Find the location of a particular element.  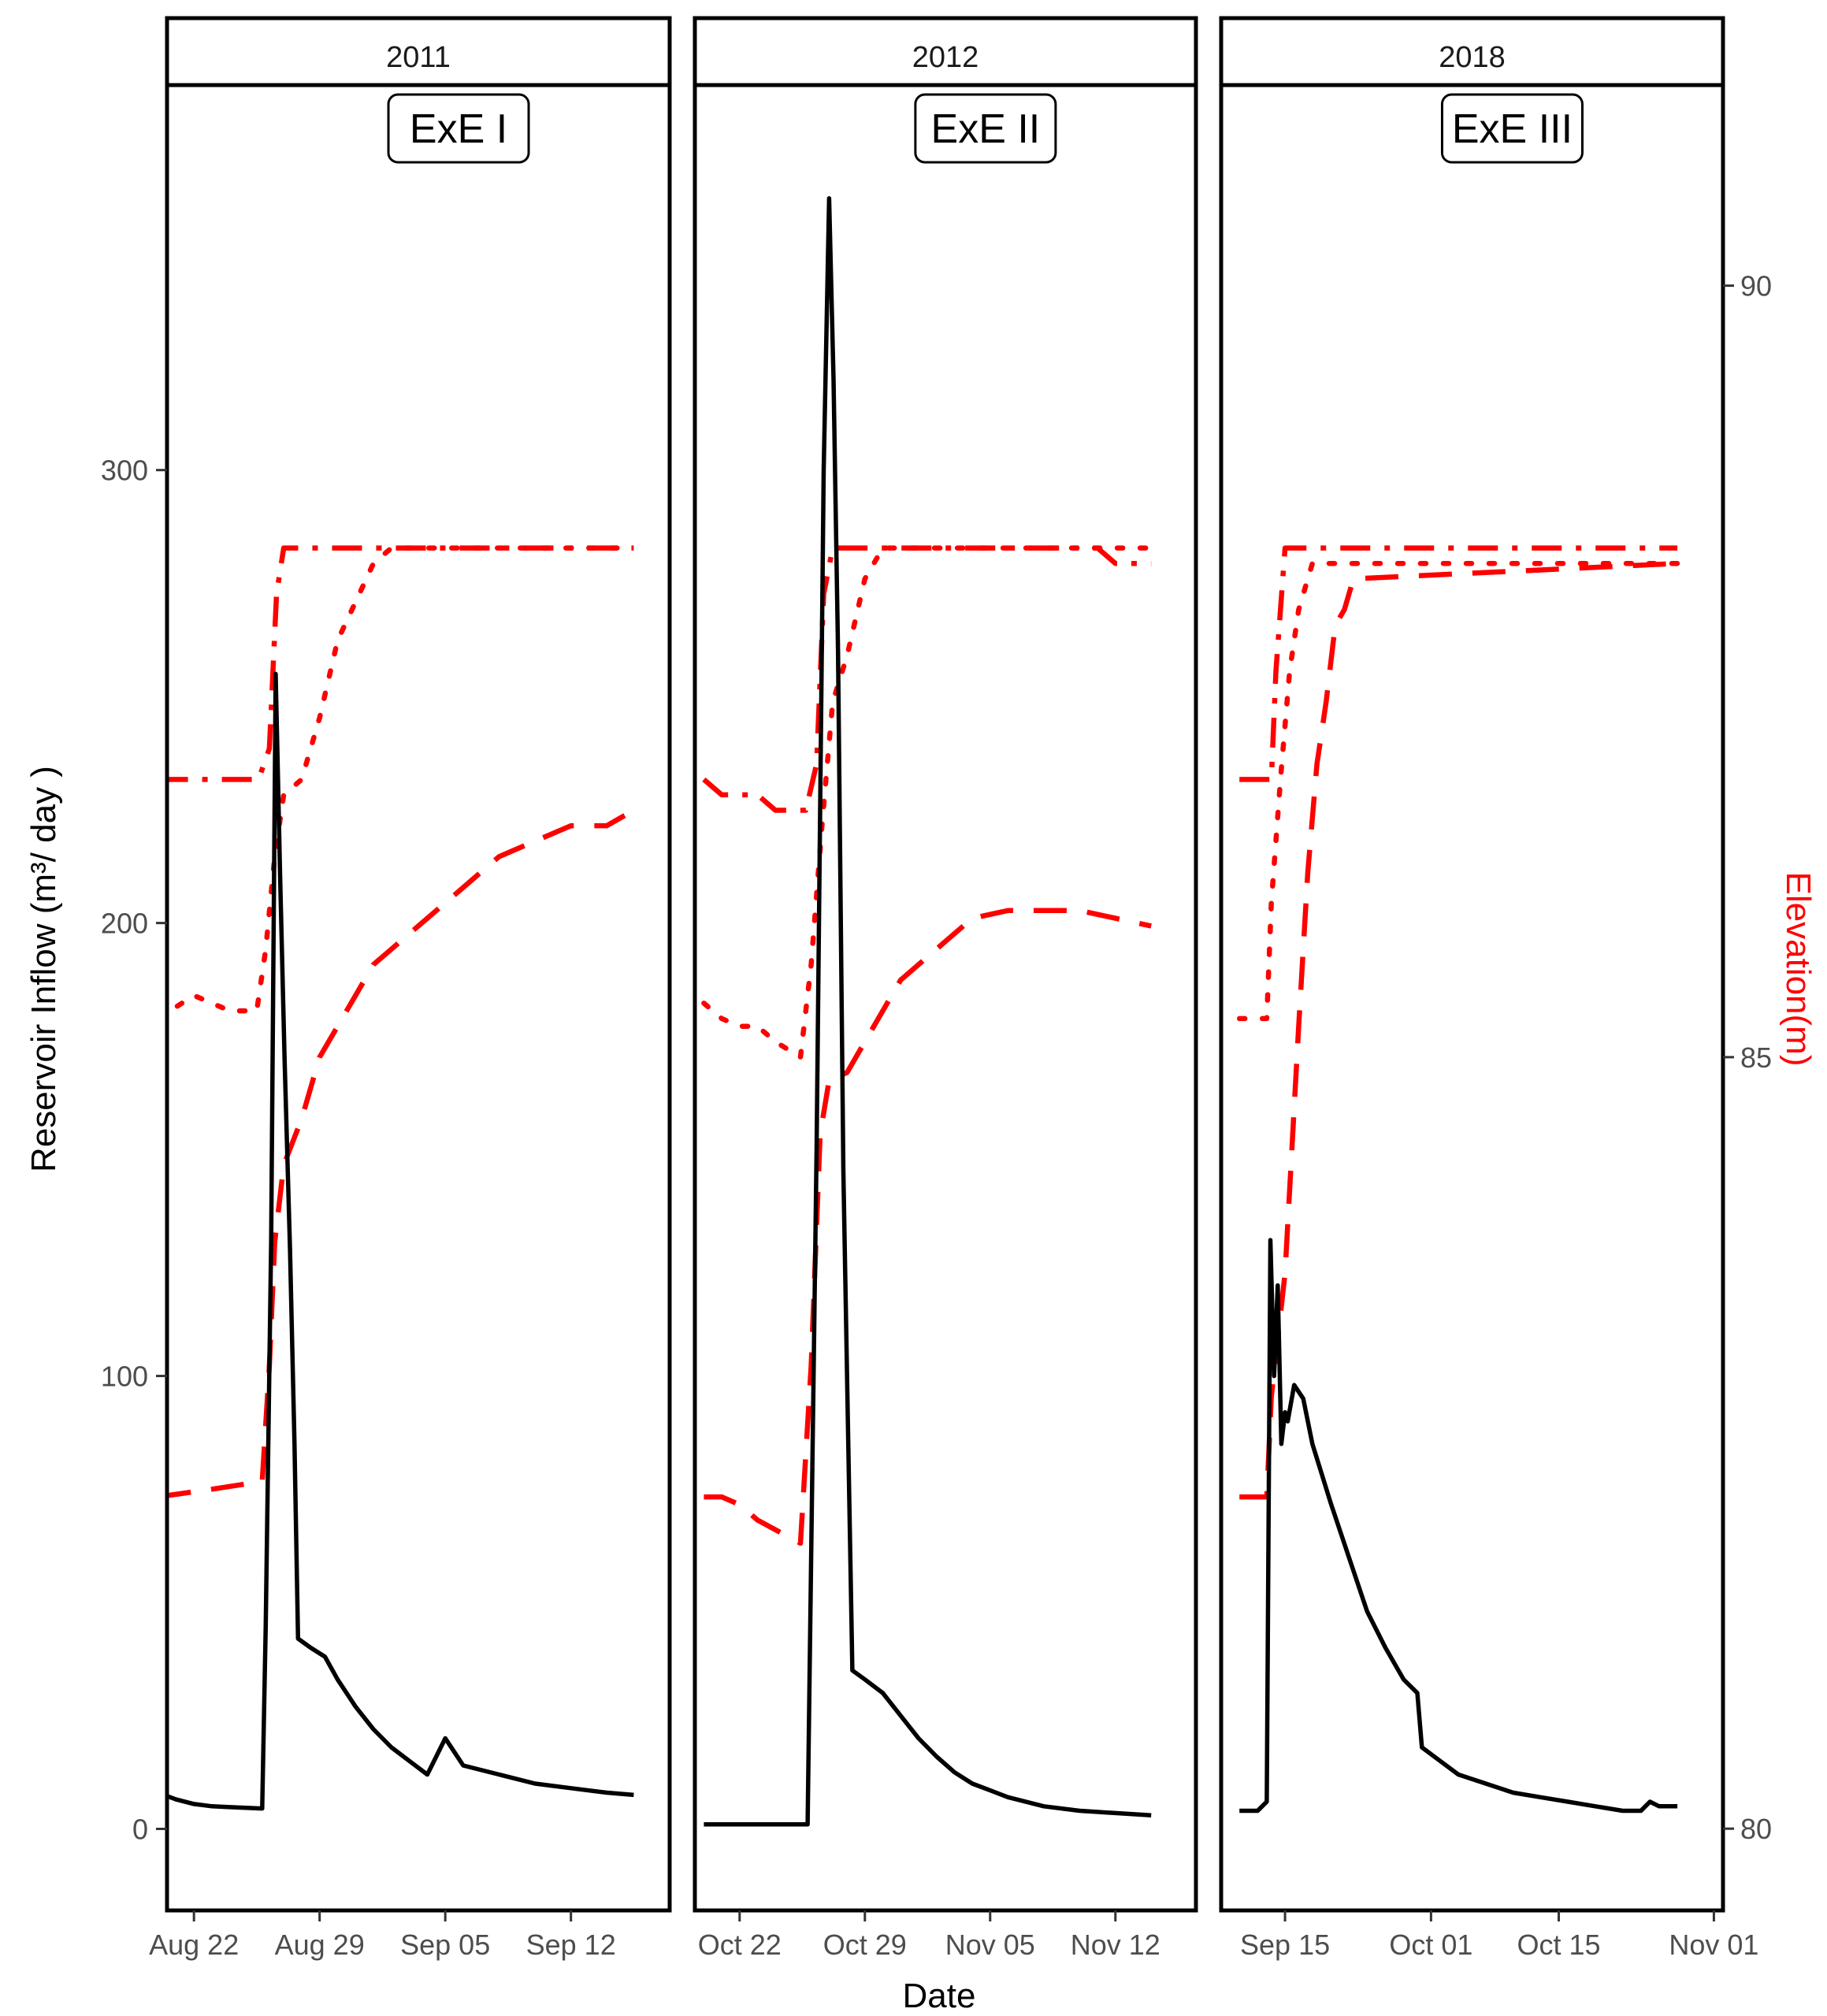

y-right-tick-label: 90 is located at coordinates (1756, 286).